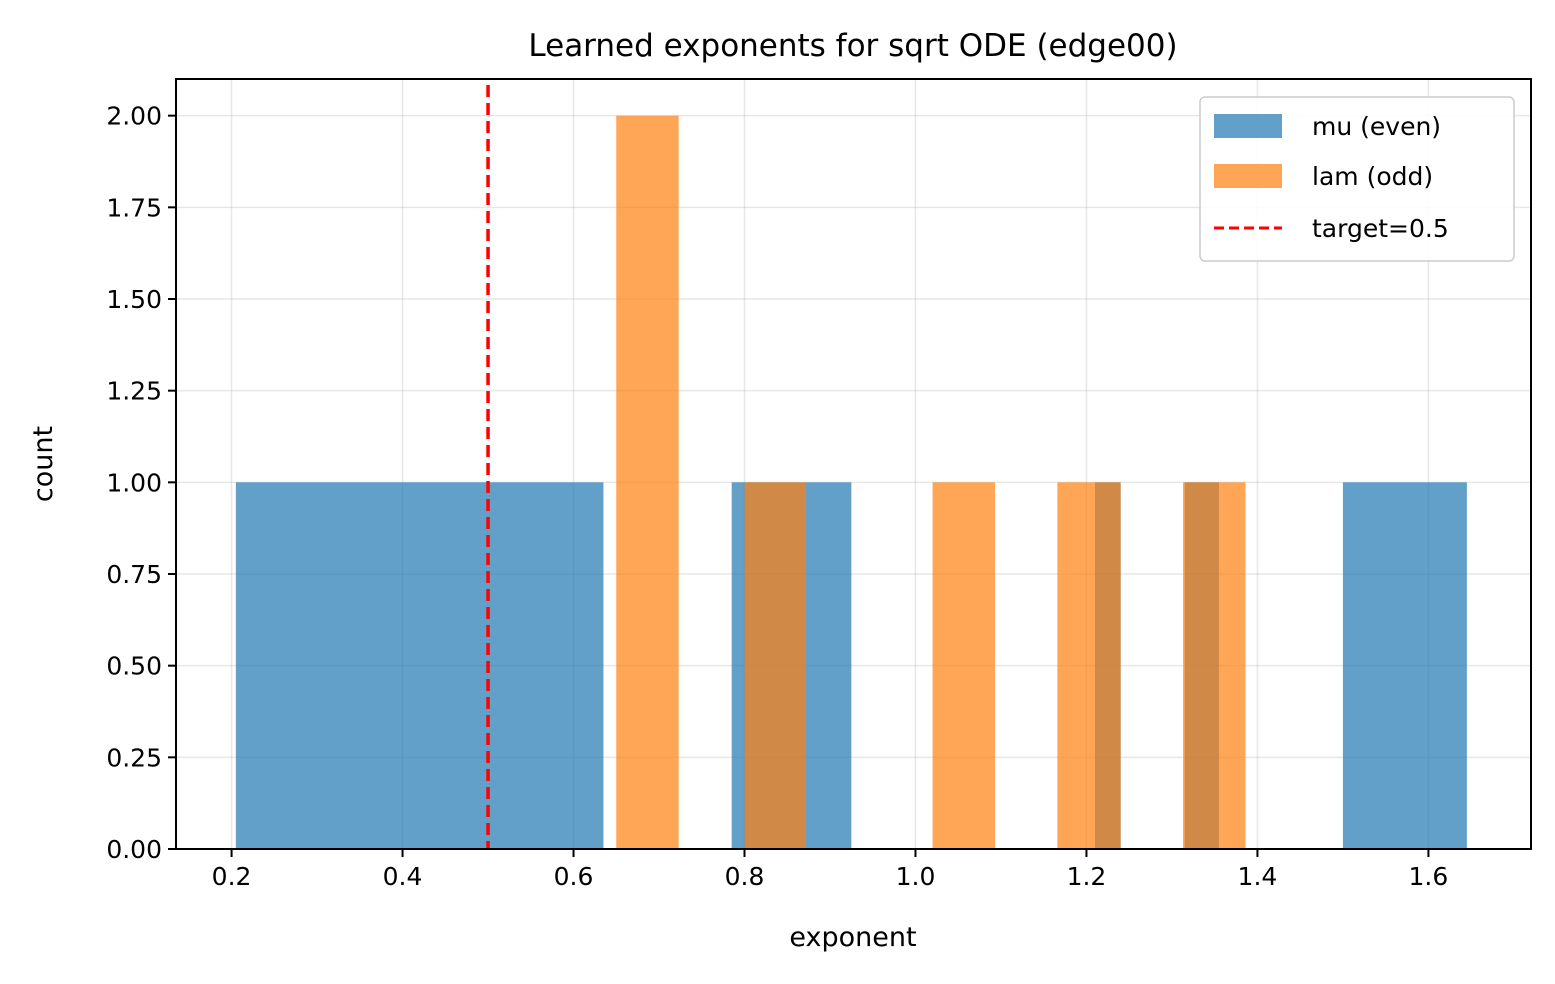 Image resolution: width=1555 pixels, height=984 pixels. Describe the element at coordinates (1376, 126) in the screenshot. I see `legend-label-mu: mu (even)` at that location.